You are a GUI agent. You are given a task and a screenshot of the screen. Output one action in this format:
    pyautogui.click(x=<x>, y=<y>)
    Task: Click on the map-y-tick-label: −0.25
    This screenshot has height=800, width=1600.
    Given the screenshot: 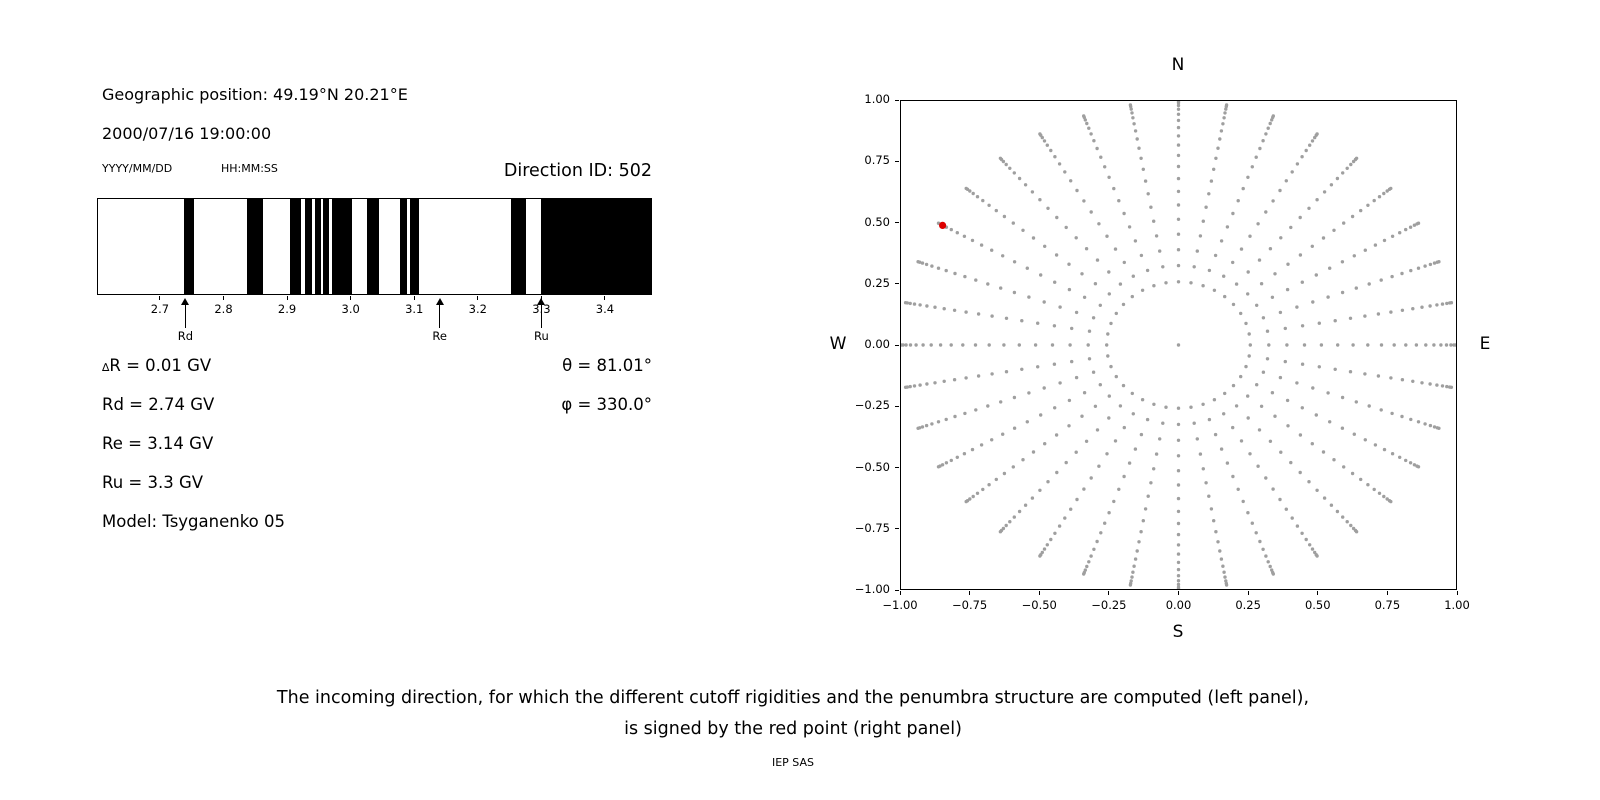 What is the action you would take?
    pyautogui.click(x=872, y=405)
    